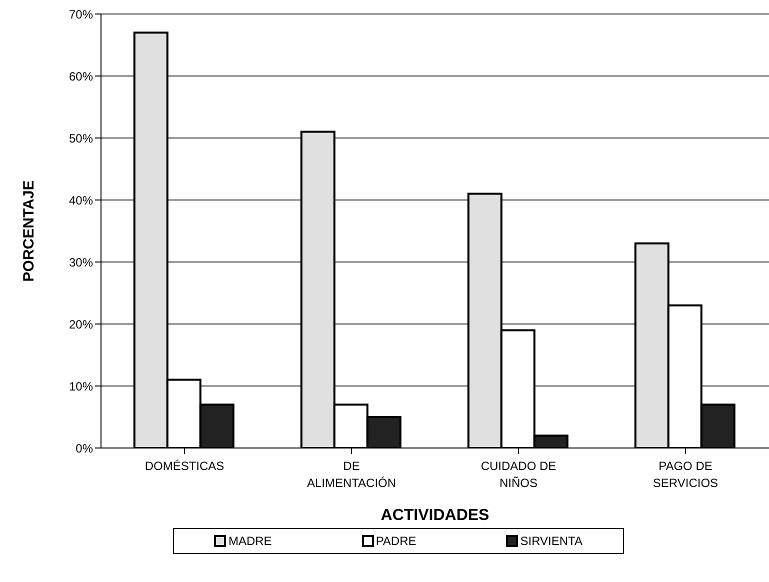 This screenshot has height=582, width=769. I want to click on x-tick-label: CUIDADO DE NIÑOS, so click(518, 474).